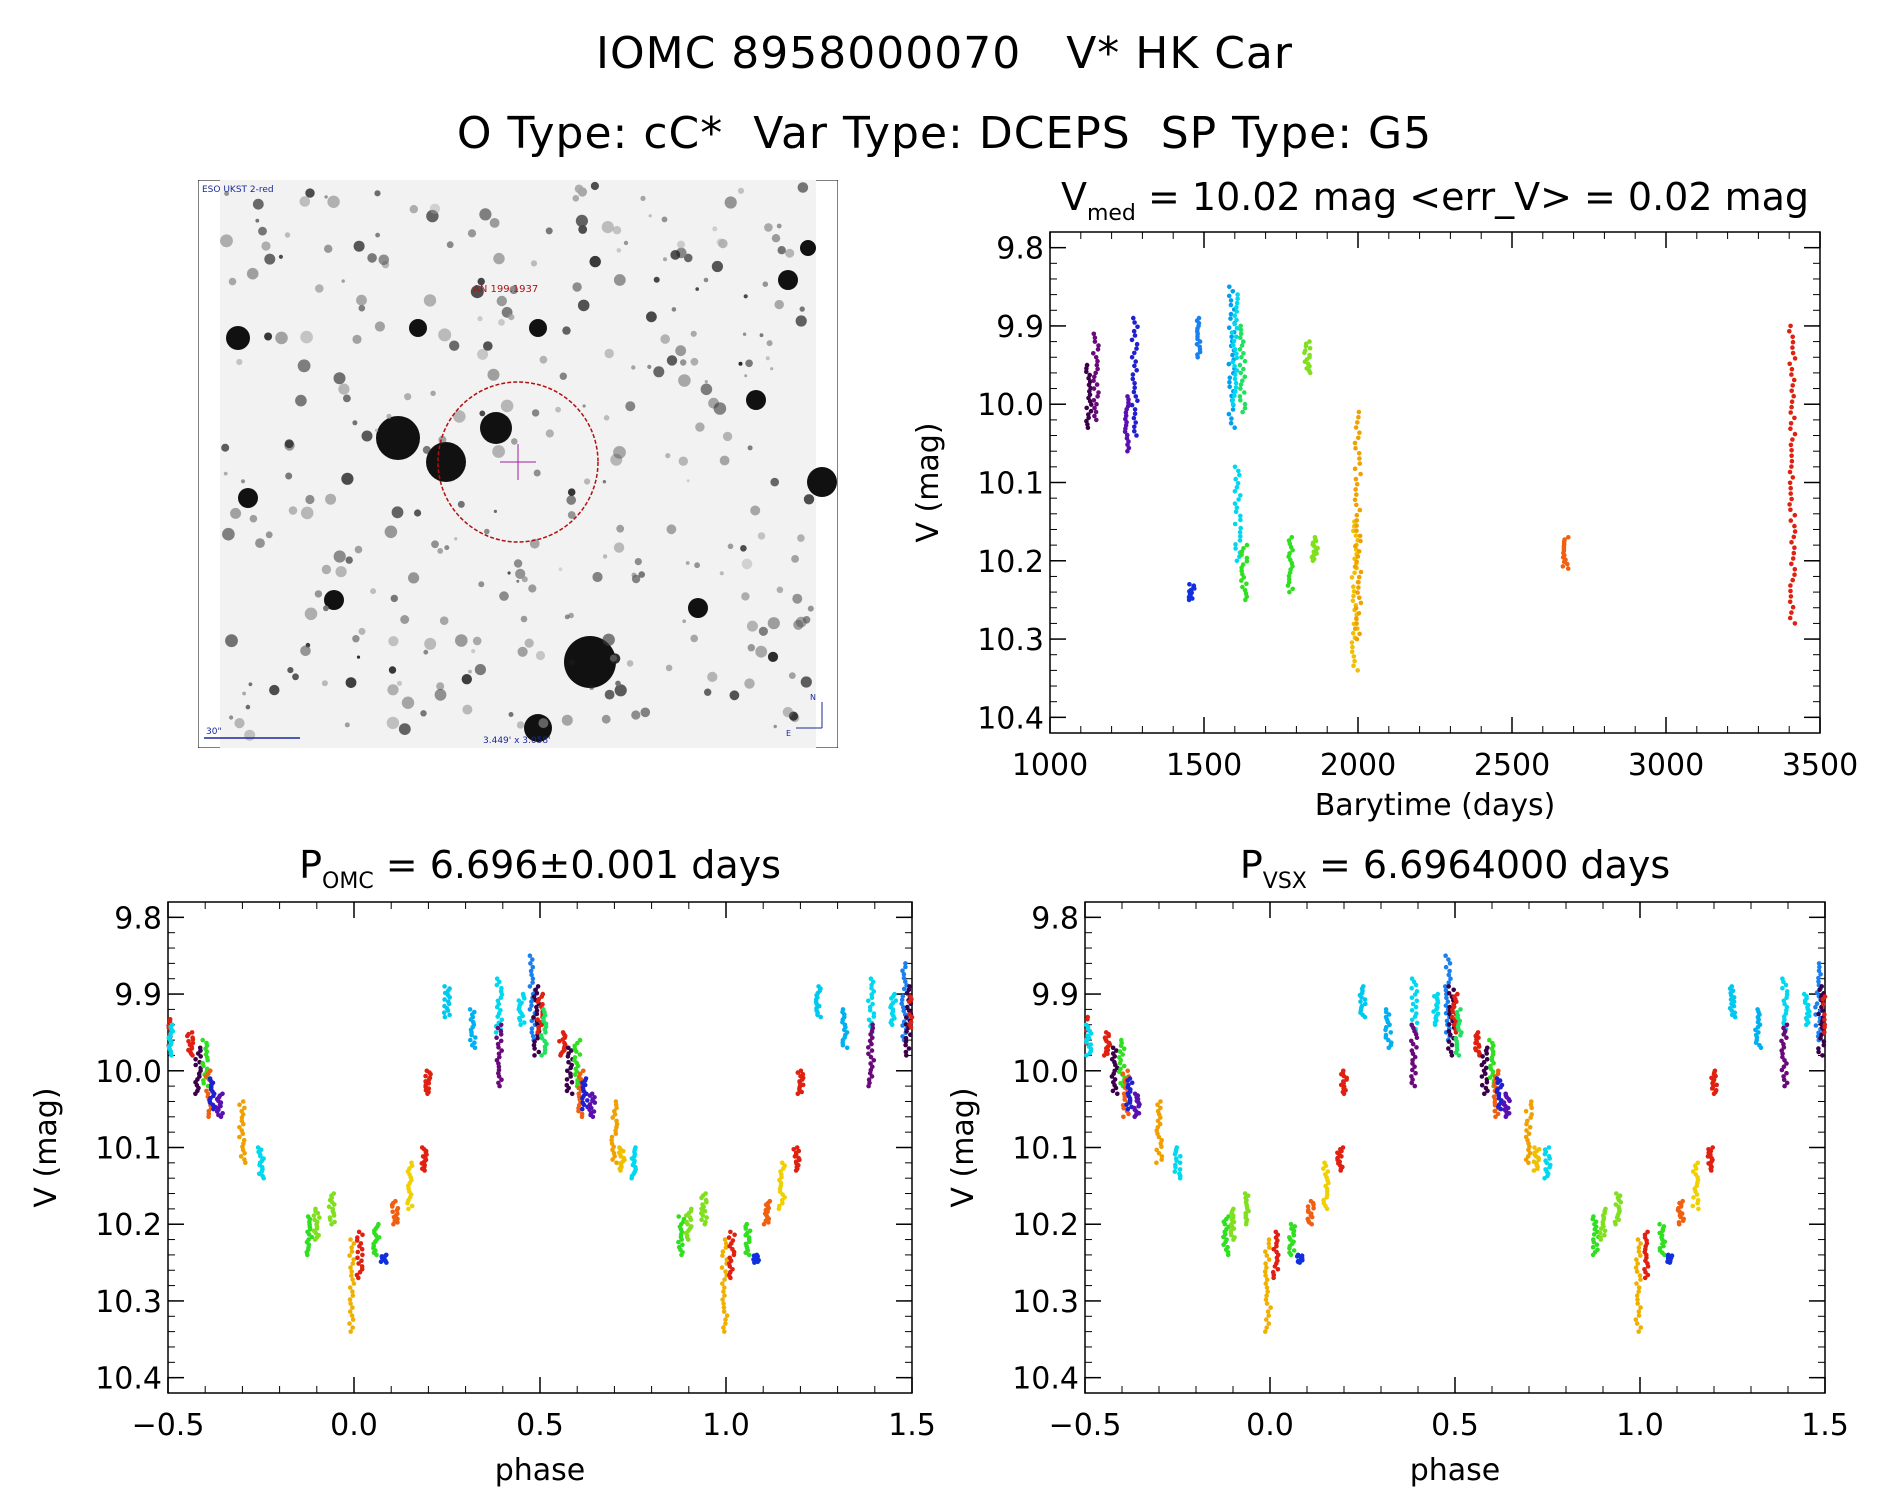 This screenshot has height=1494, width=1889. Describe the element at coordinates (1010, 640) in the screenshot. I see `light_curve-ytick-label: 10.3` at that location.